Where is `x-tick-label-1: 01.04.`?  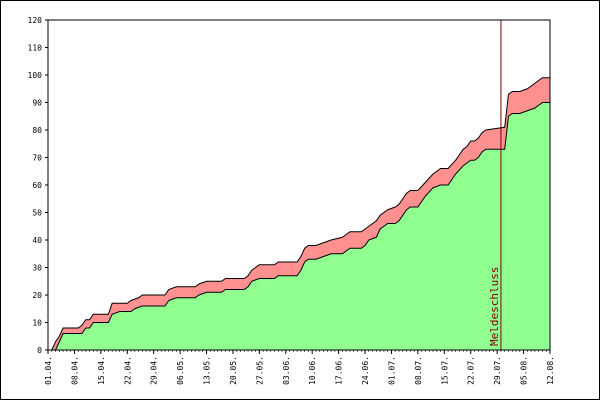
x-tick-label-1: 01.04. is located at coordinates (48, 370).